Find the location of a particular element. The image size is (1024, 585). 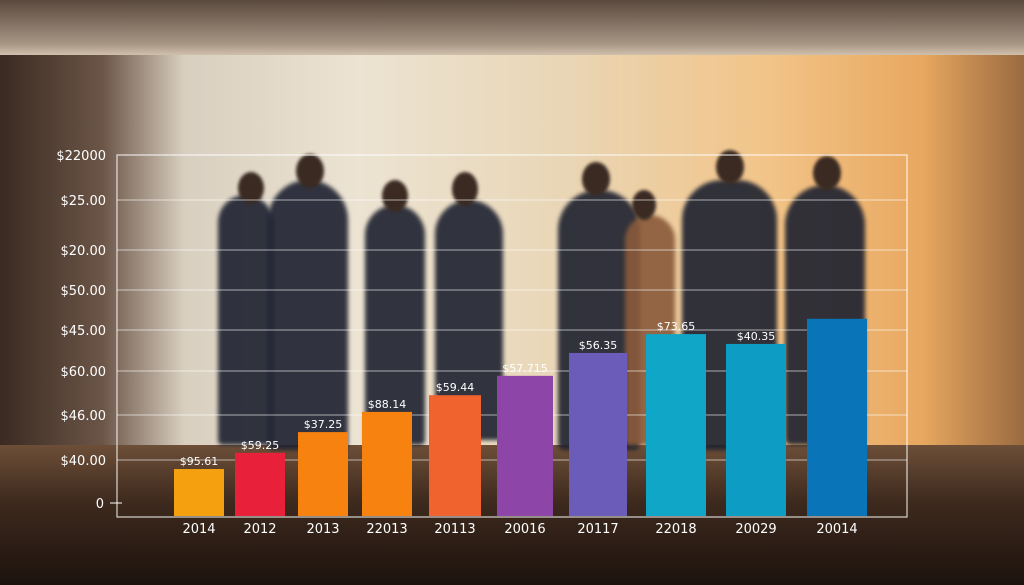

data-label: $95.61 is located at coordinates (199, 461).